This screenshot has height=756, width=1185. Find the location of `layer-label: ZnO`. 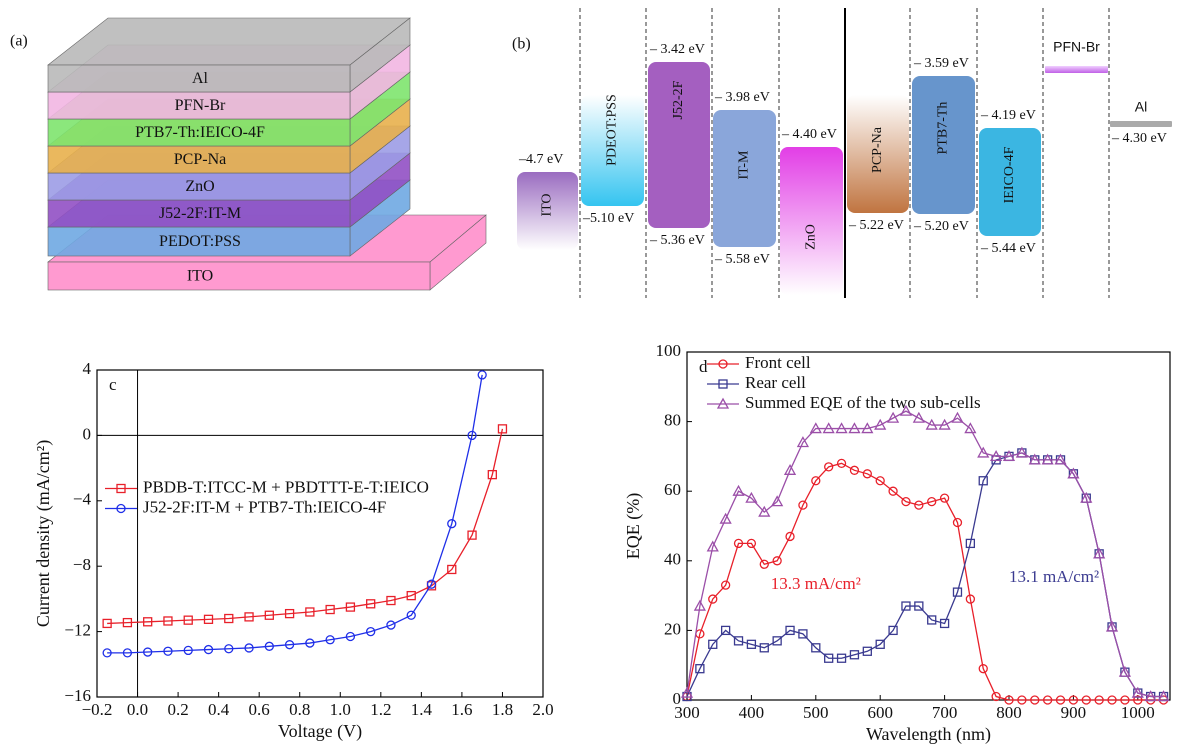

layer-label: ZnO is located at coordinates (199, 186).